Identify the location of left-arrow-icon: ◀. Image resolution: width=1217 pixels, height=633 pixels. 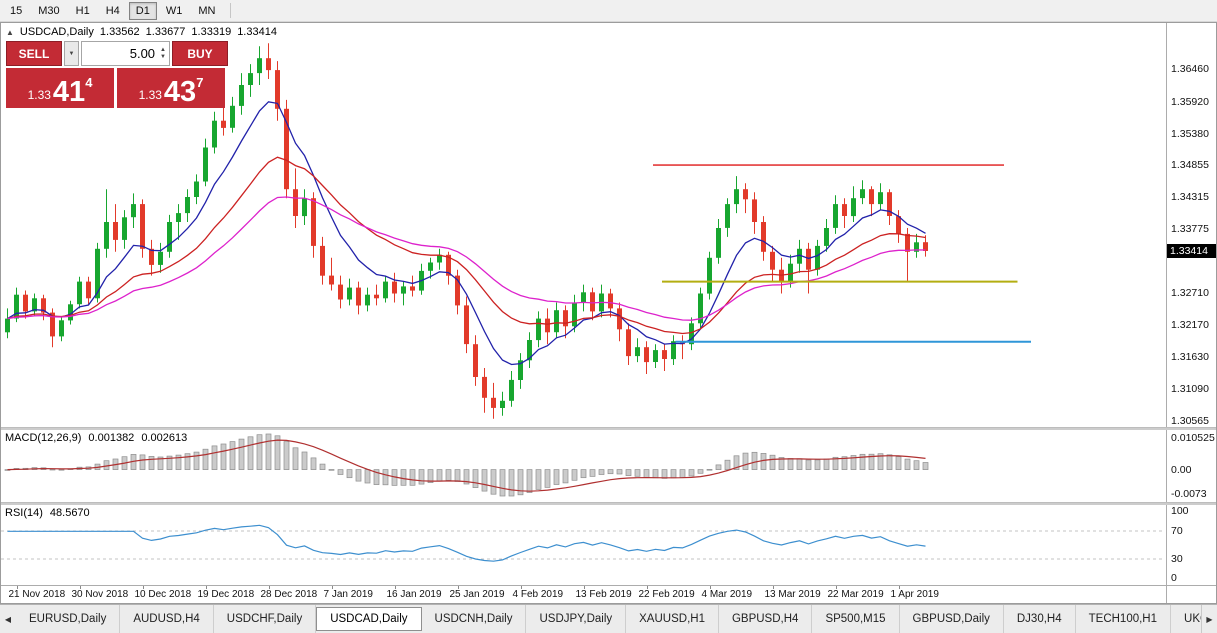
(8, 619).